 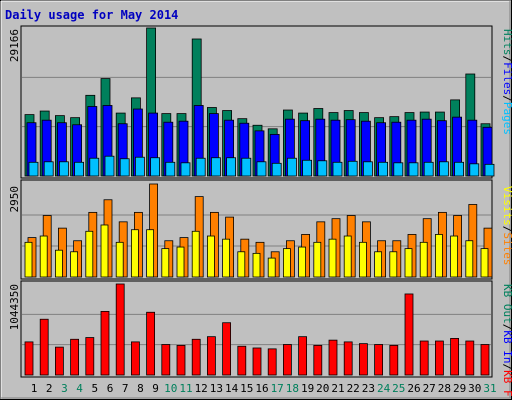 What do you see at coordinates (353, 388) in the screenshot?
I see `x-tick-label: 22` at bounding box center [353, 388].